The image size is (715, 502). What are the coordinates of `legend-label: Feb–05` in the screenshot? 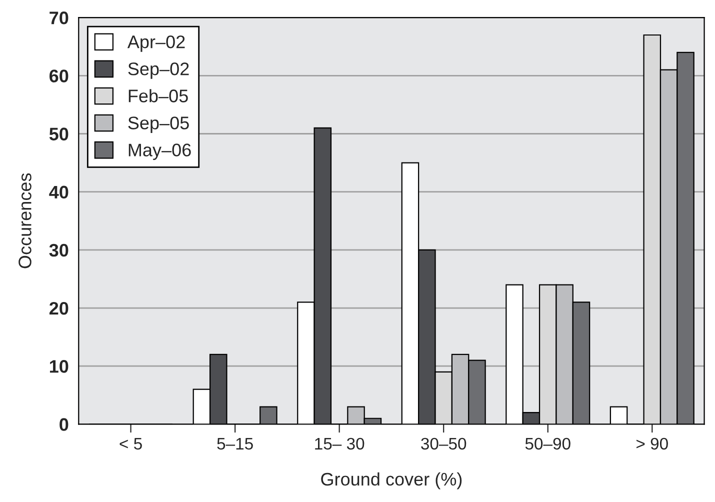 It's located at (158, 95).